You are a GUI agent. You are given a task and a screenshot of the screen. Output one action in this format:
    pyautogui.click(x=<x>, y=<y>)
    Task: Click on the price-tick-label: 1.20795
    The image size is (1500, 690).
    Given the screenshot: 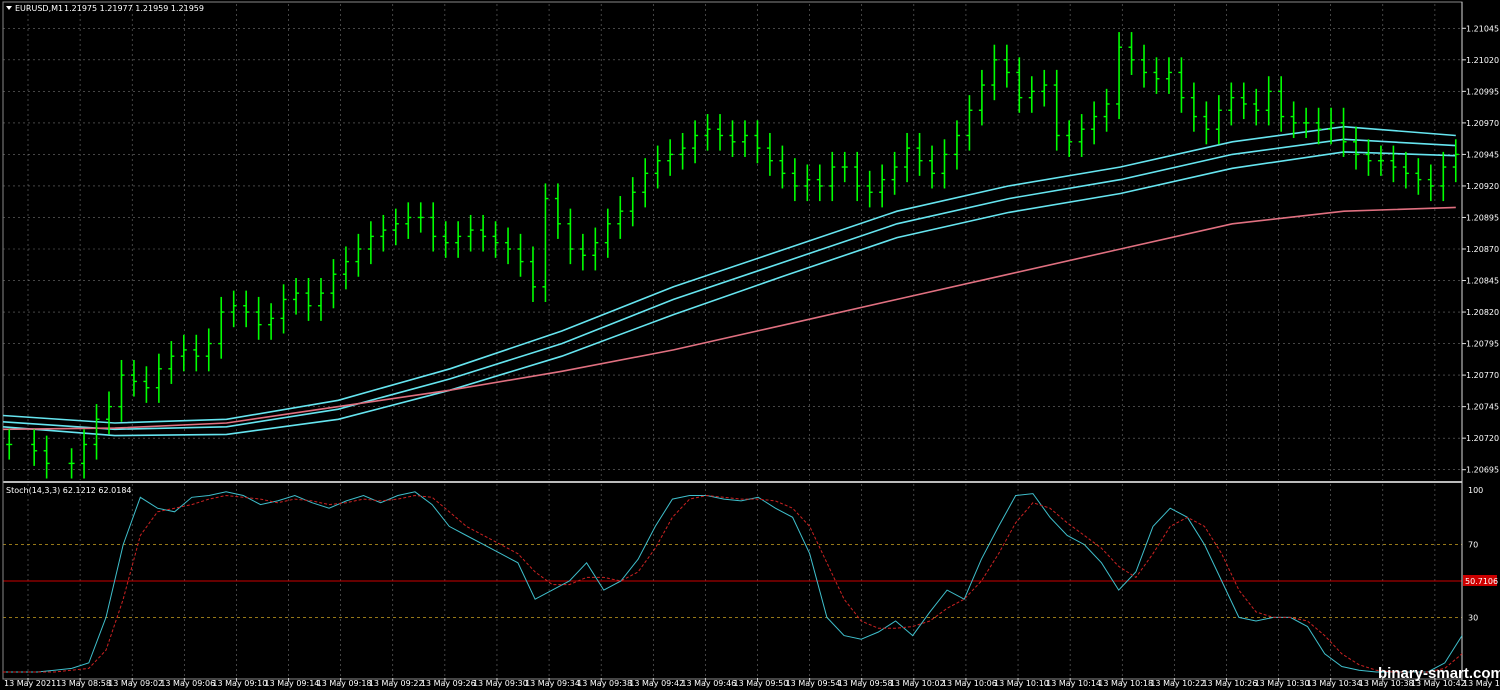 What is the action you would take?
    pyautogui.click(x=1482, y=344)
    